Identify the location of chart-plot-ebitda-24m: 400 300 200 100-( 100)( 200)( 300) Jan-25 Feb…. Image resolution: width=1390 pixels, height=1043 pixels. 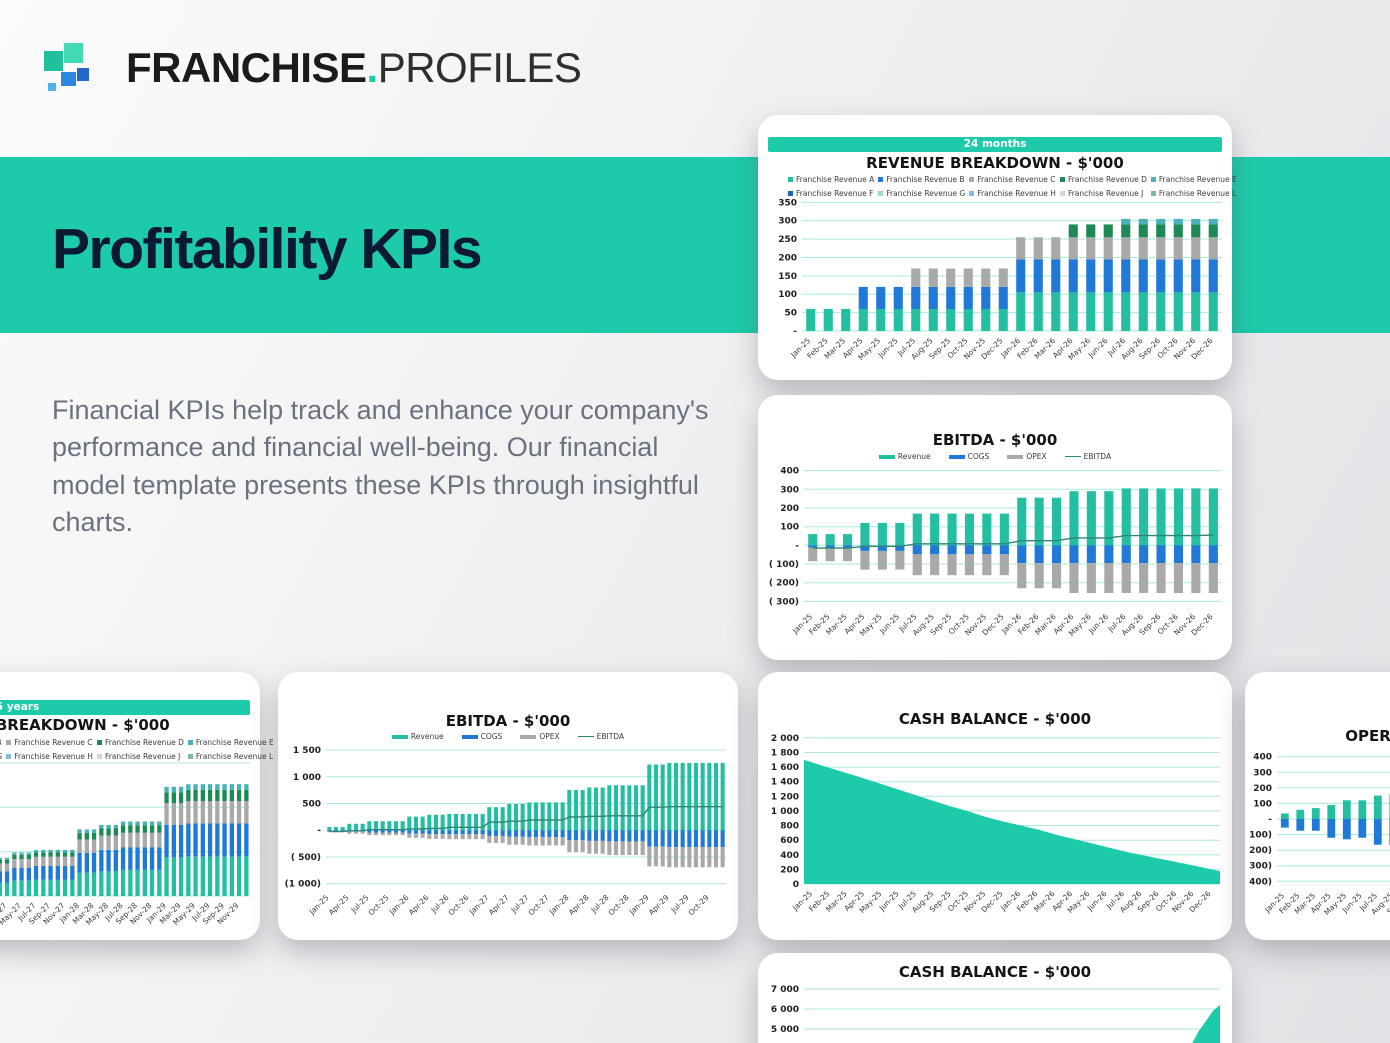
(995, 559).